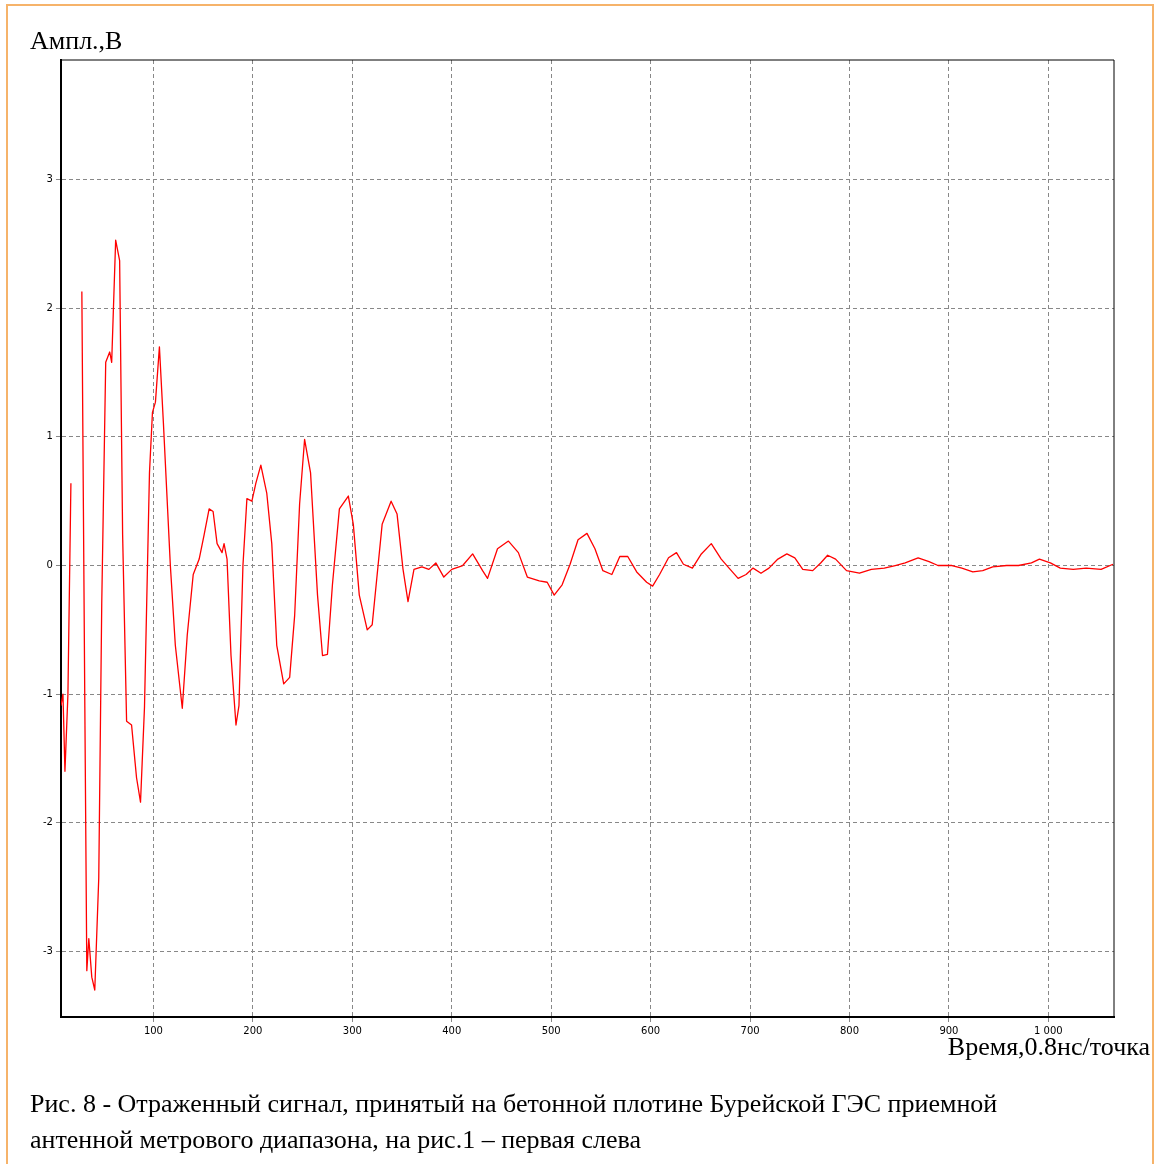 This screenshot has height=1169, width=1164. Describe the element at coordinates (49, 307) in the screenshot. I see `y-tick-label: 2` at that location.